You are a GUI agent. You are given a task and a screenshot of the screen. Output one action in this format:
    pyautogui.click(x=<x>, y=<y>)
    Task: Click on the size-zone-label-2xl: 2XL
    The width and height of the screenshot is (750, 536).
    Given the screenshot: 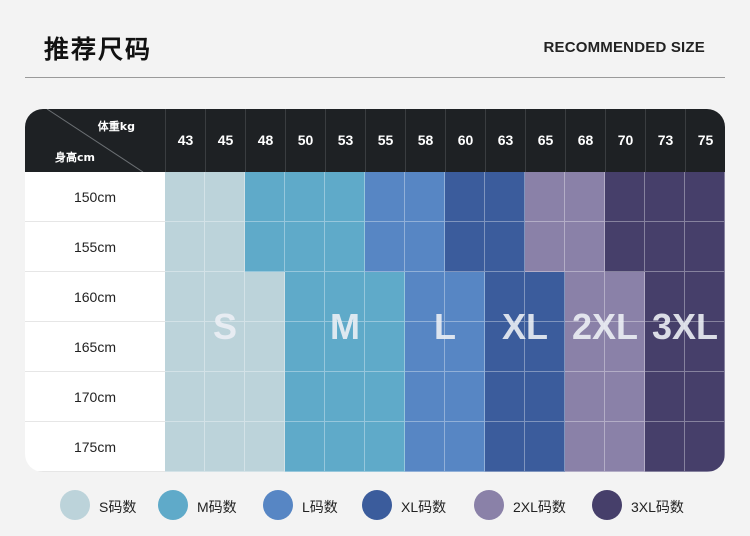 What is the action you would take?
    pyautogui.click(x=605, y=326)
    